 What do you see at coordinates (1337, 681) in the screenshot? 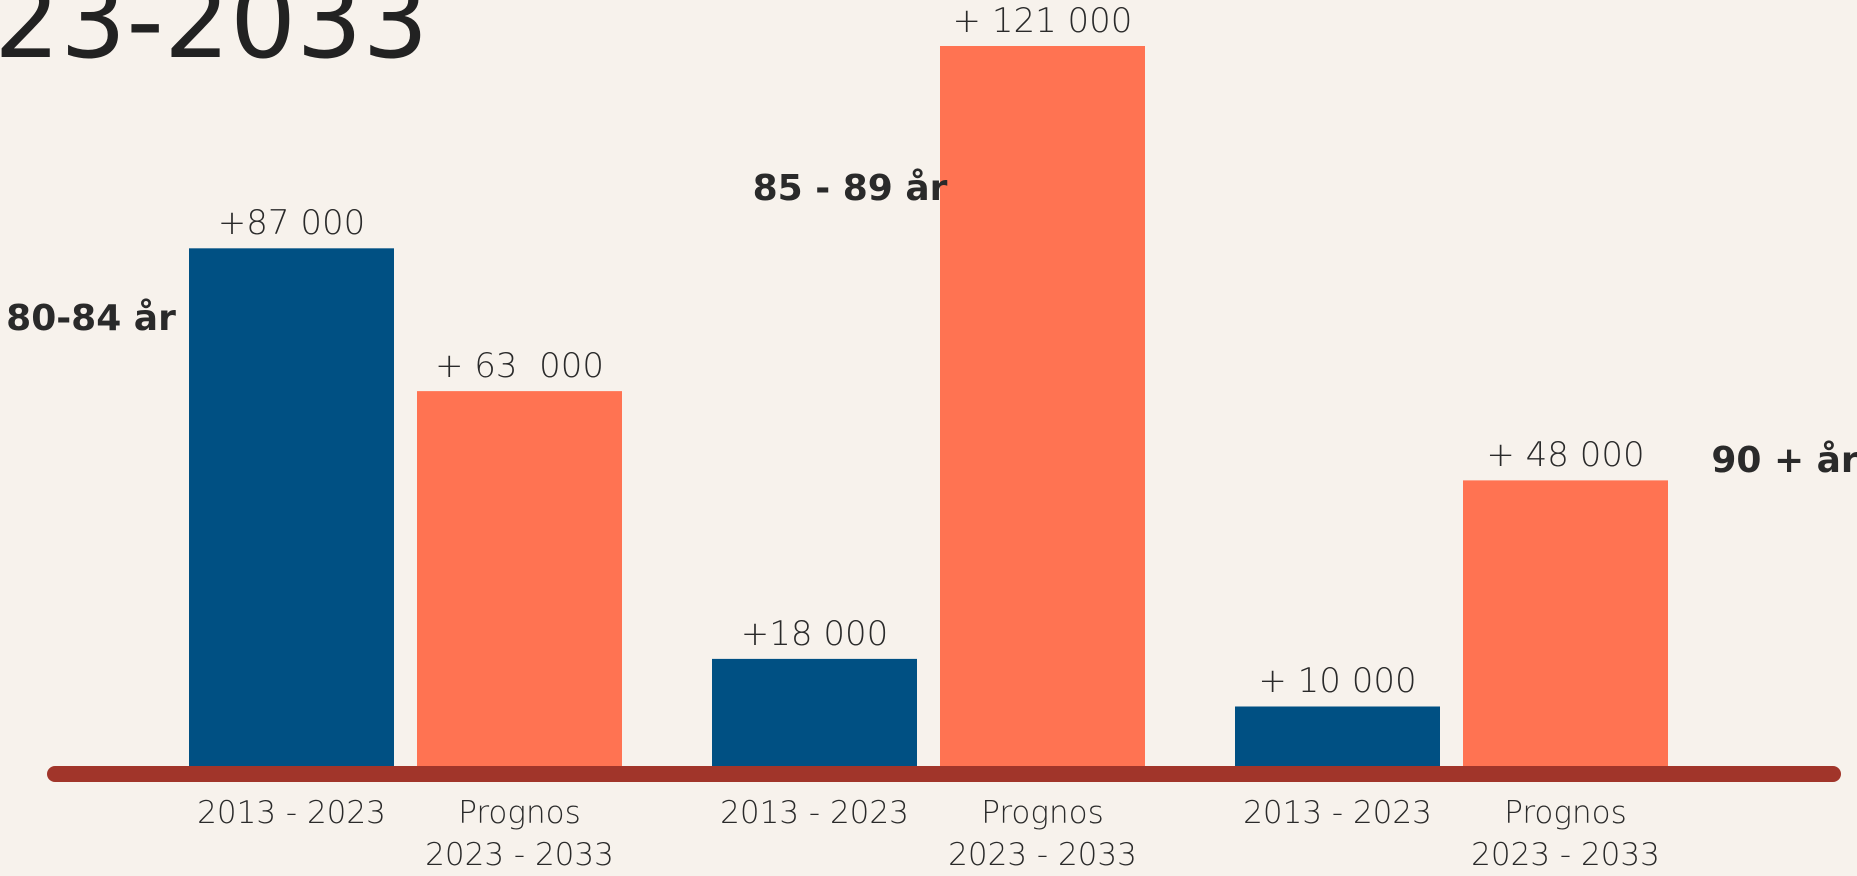
I see `value-label: + 10 000` at bounding box center [1337, 681].